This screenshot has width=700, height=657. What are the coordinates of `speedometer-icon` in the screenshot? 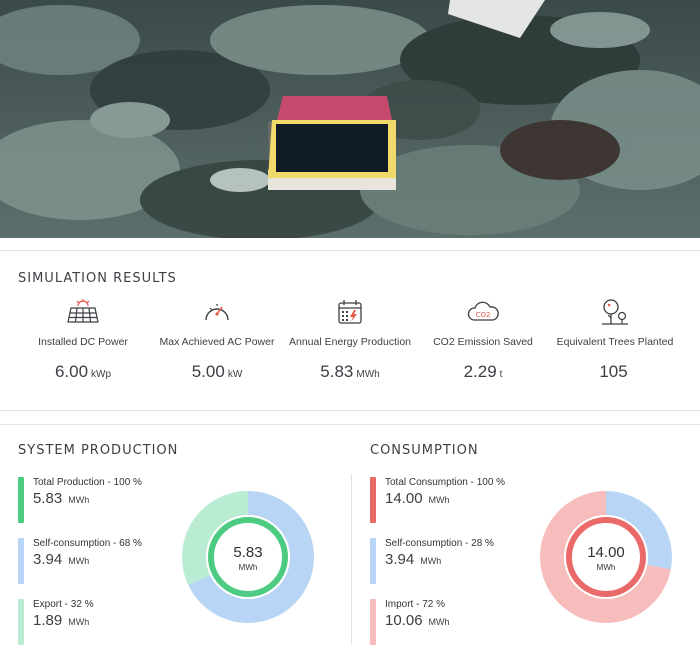 It's located at (217, 312).